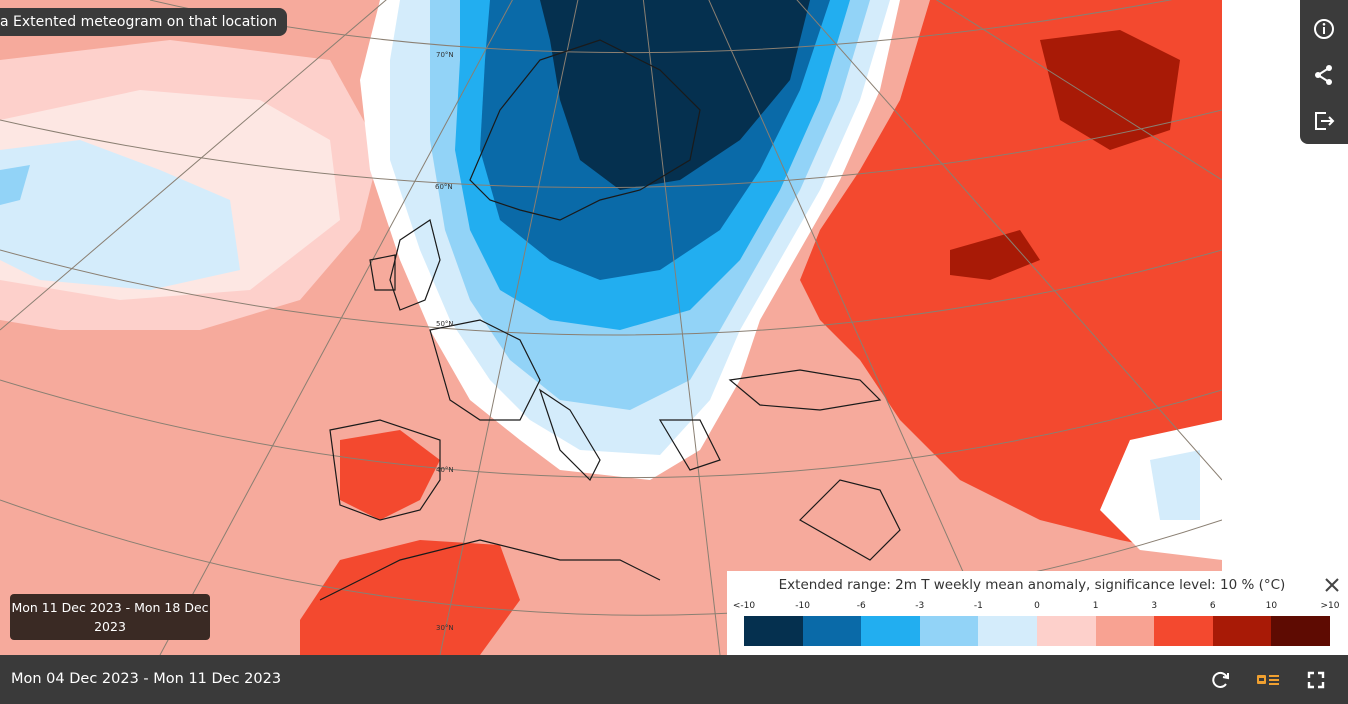 Image resolution: width=1348 pixels, height=704 pixels. I want to click on lat-label-40: 40°N, so click(445, 470).